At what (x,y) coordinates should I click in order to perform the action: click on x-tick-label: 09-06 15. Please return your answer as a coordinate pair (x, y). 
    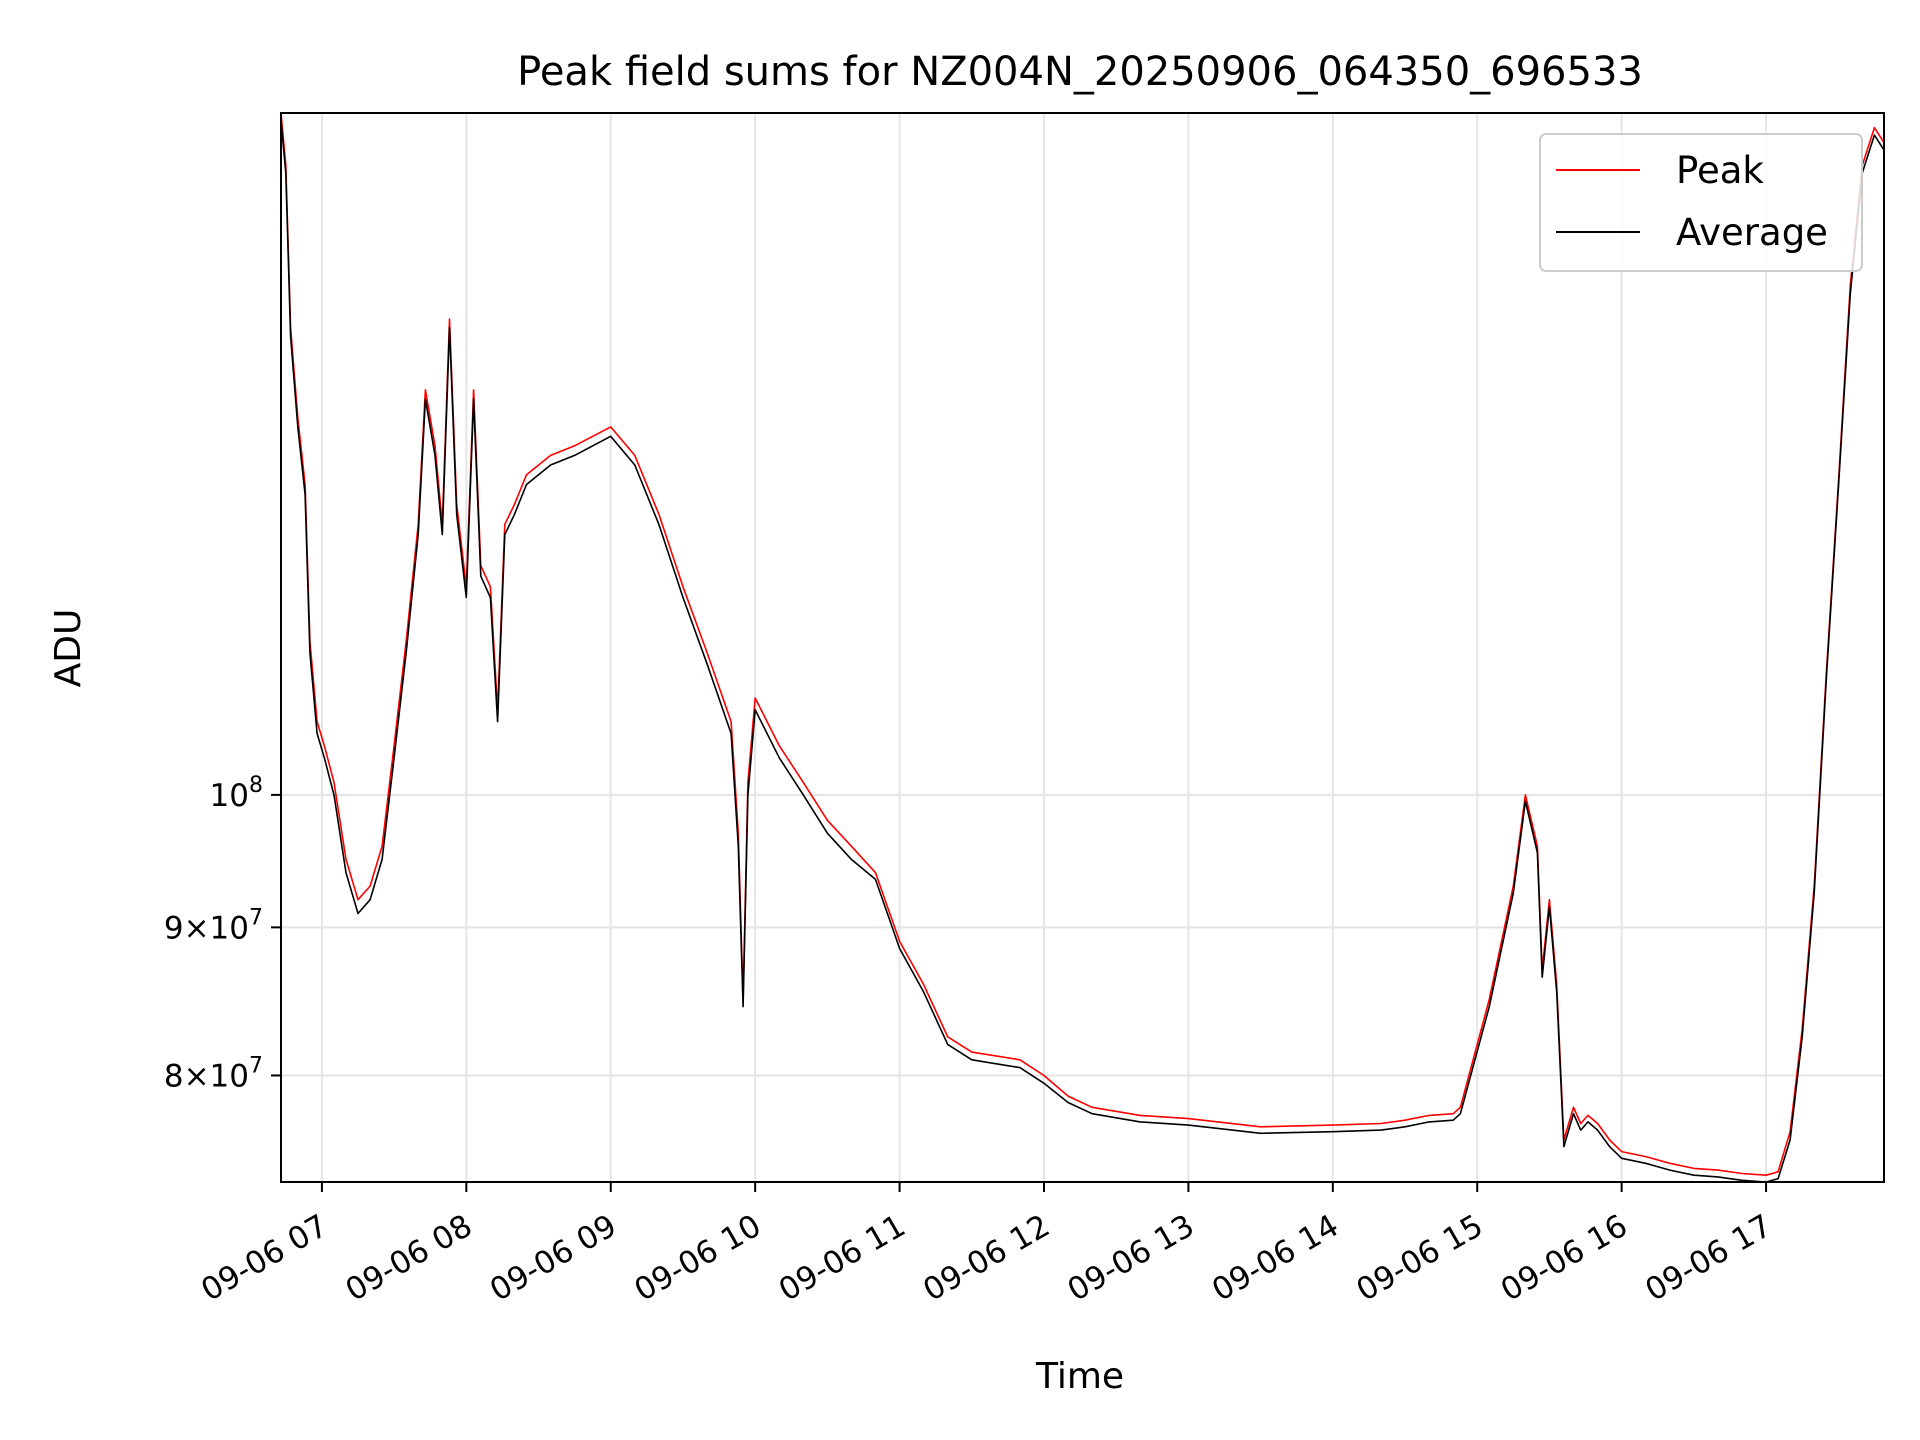
    Looking at the image, I should click on (1420, 1258).